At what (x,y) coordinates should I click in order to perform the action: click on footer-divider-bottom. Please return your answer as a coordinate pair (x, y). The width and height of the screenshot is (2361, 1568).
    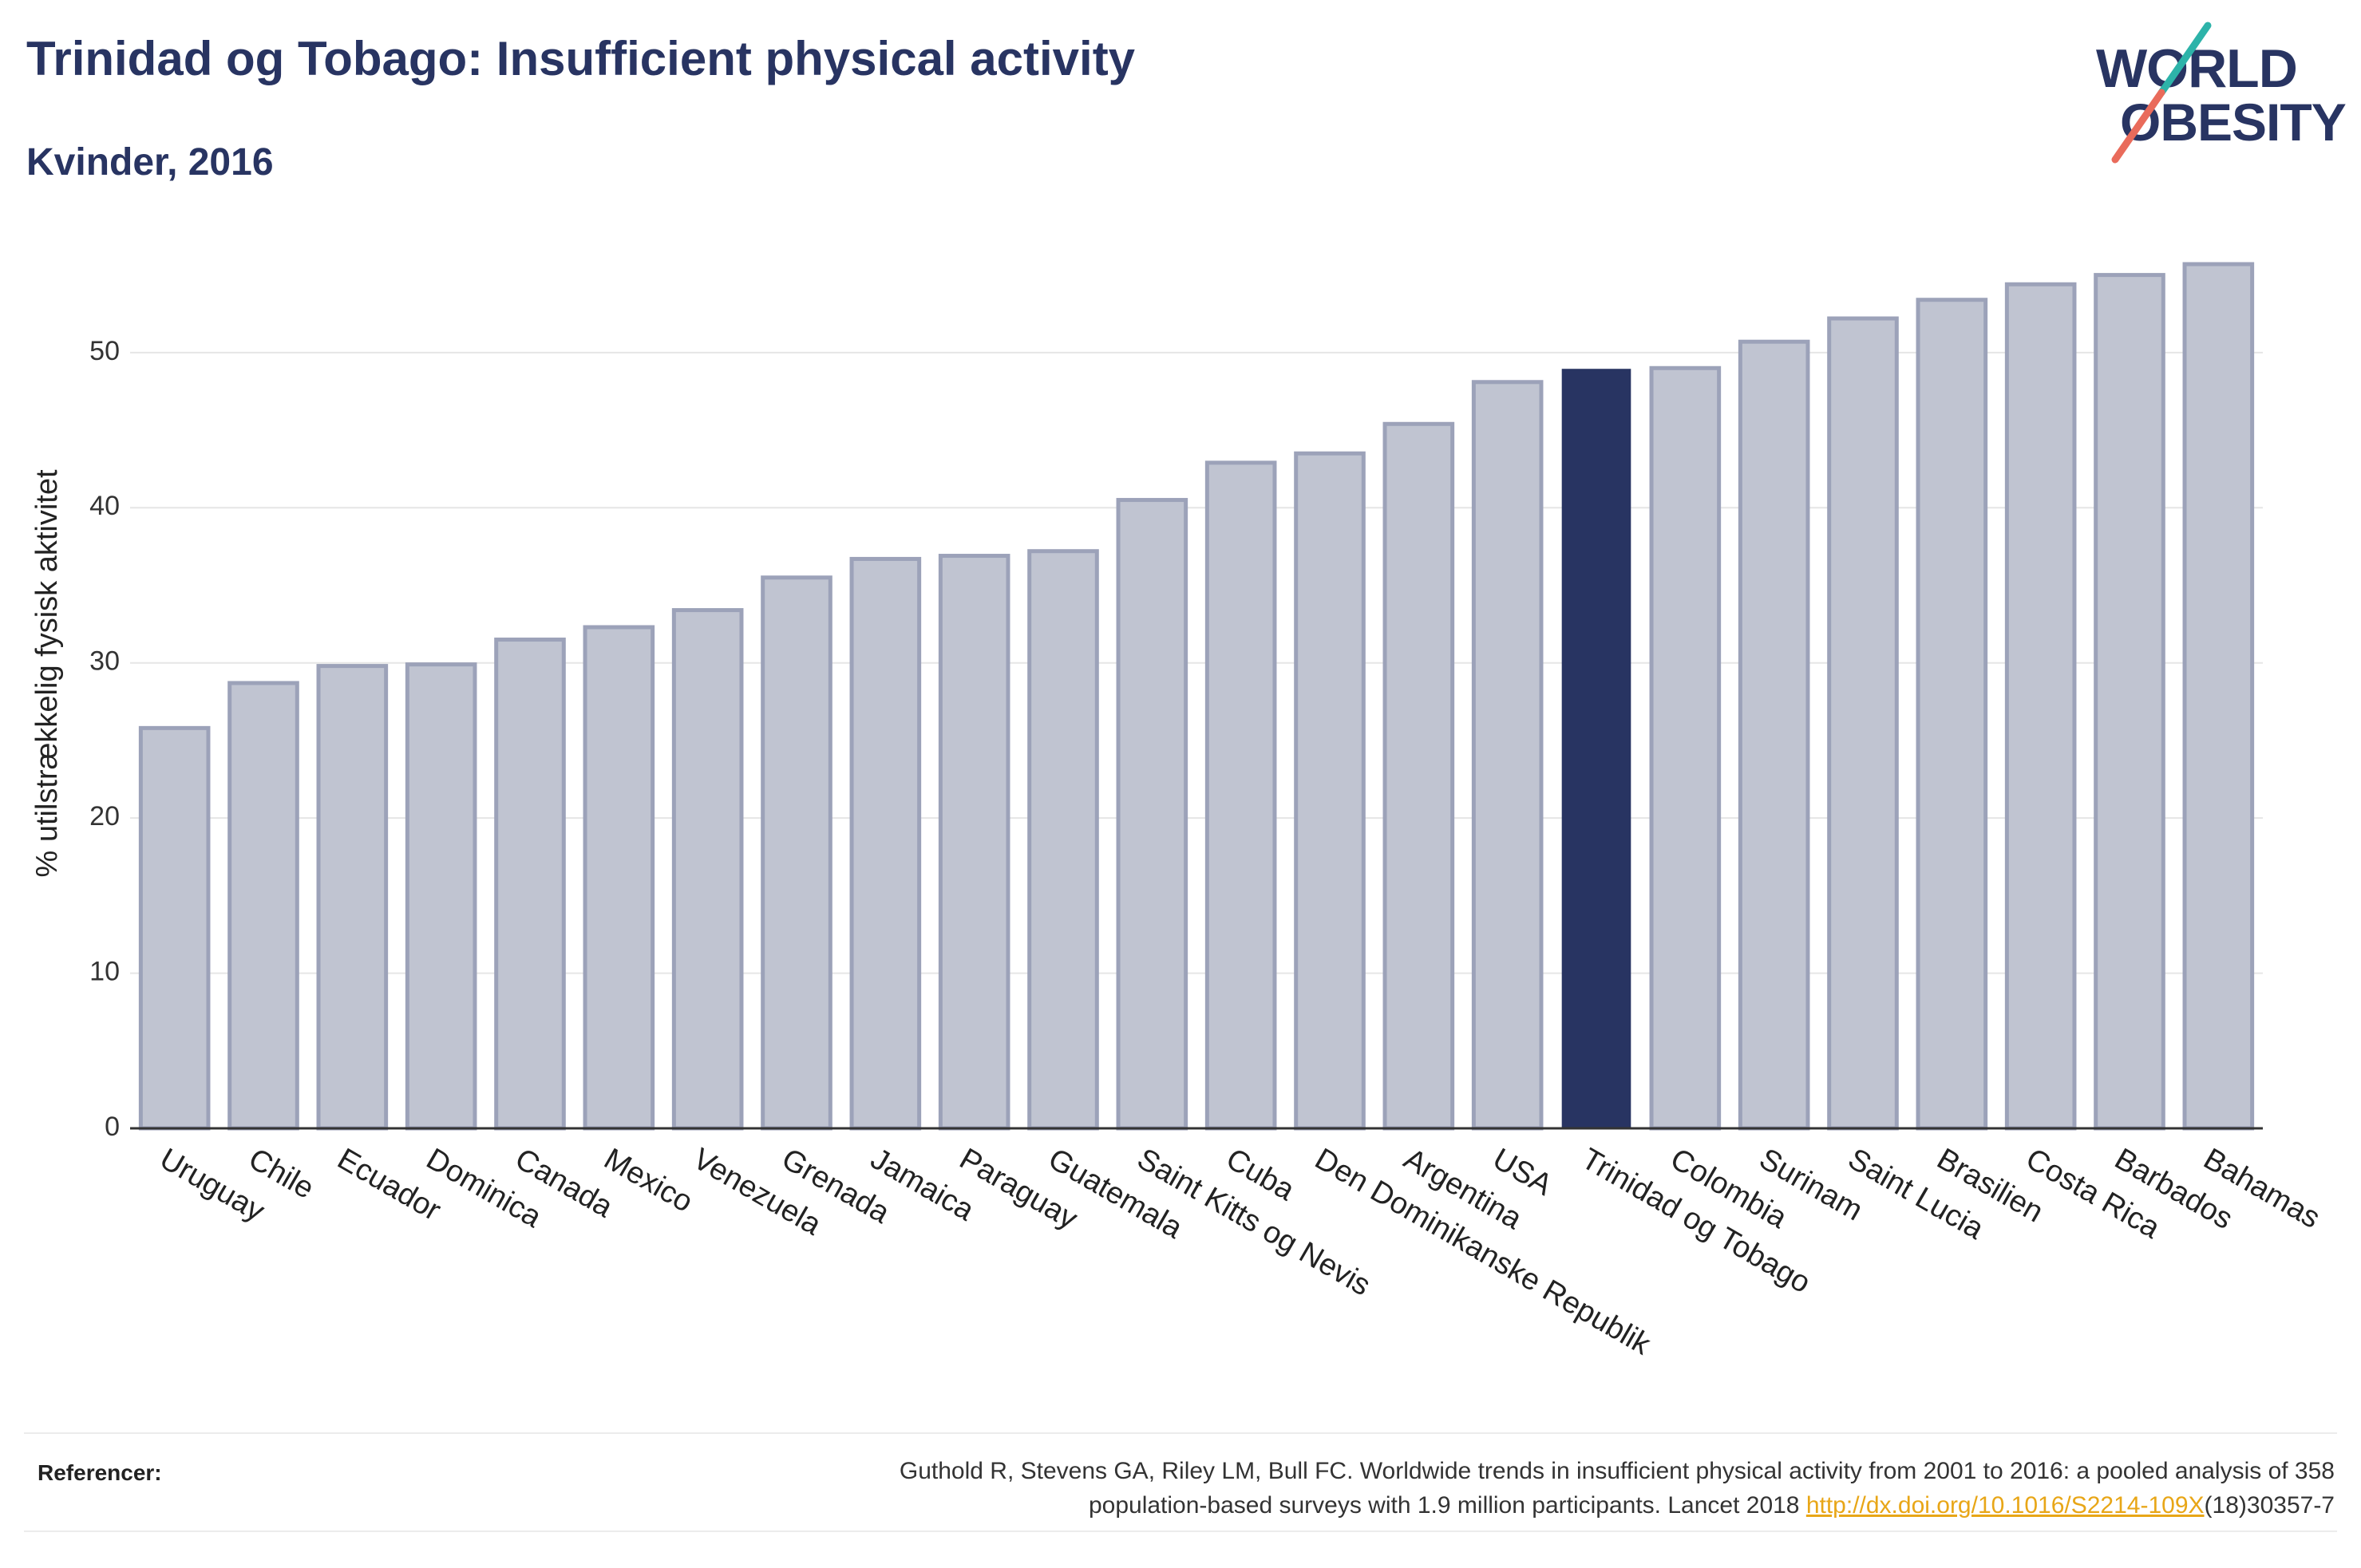
    Looking at the image, I should click on (1180, 1531).